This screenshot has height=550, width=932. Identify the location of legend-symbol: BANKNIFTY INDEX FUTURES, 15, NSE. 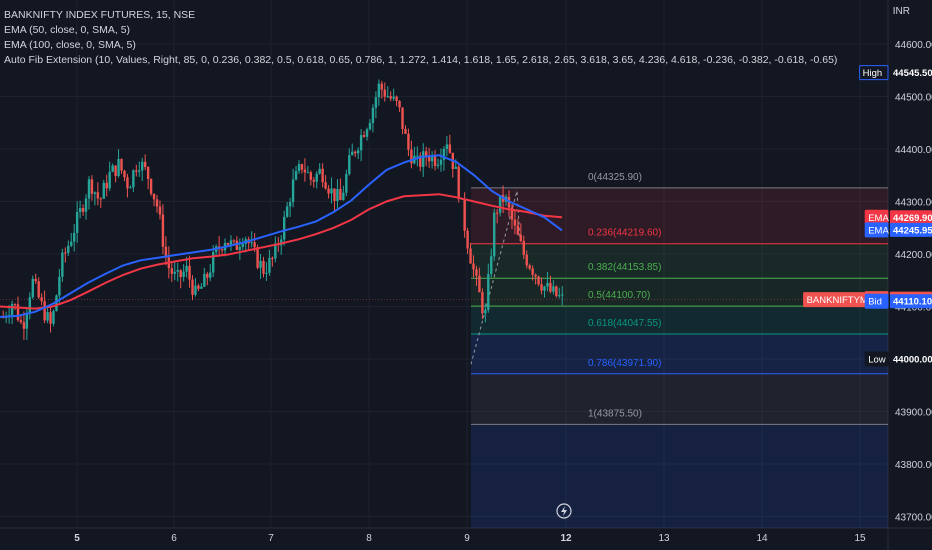
(100, 15).